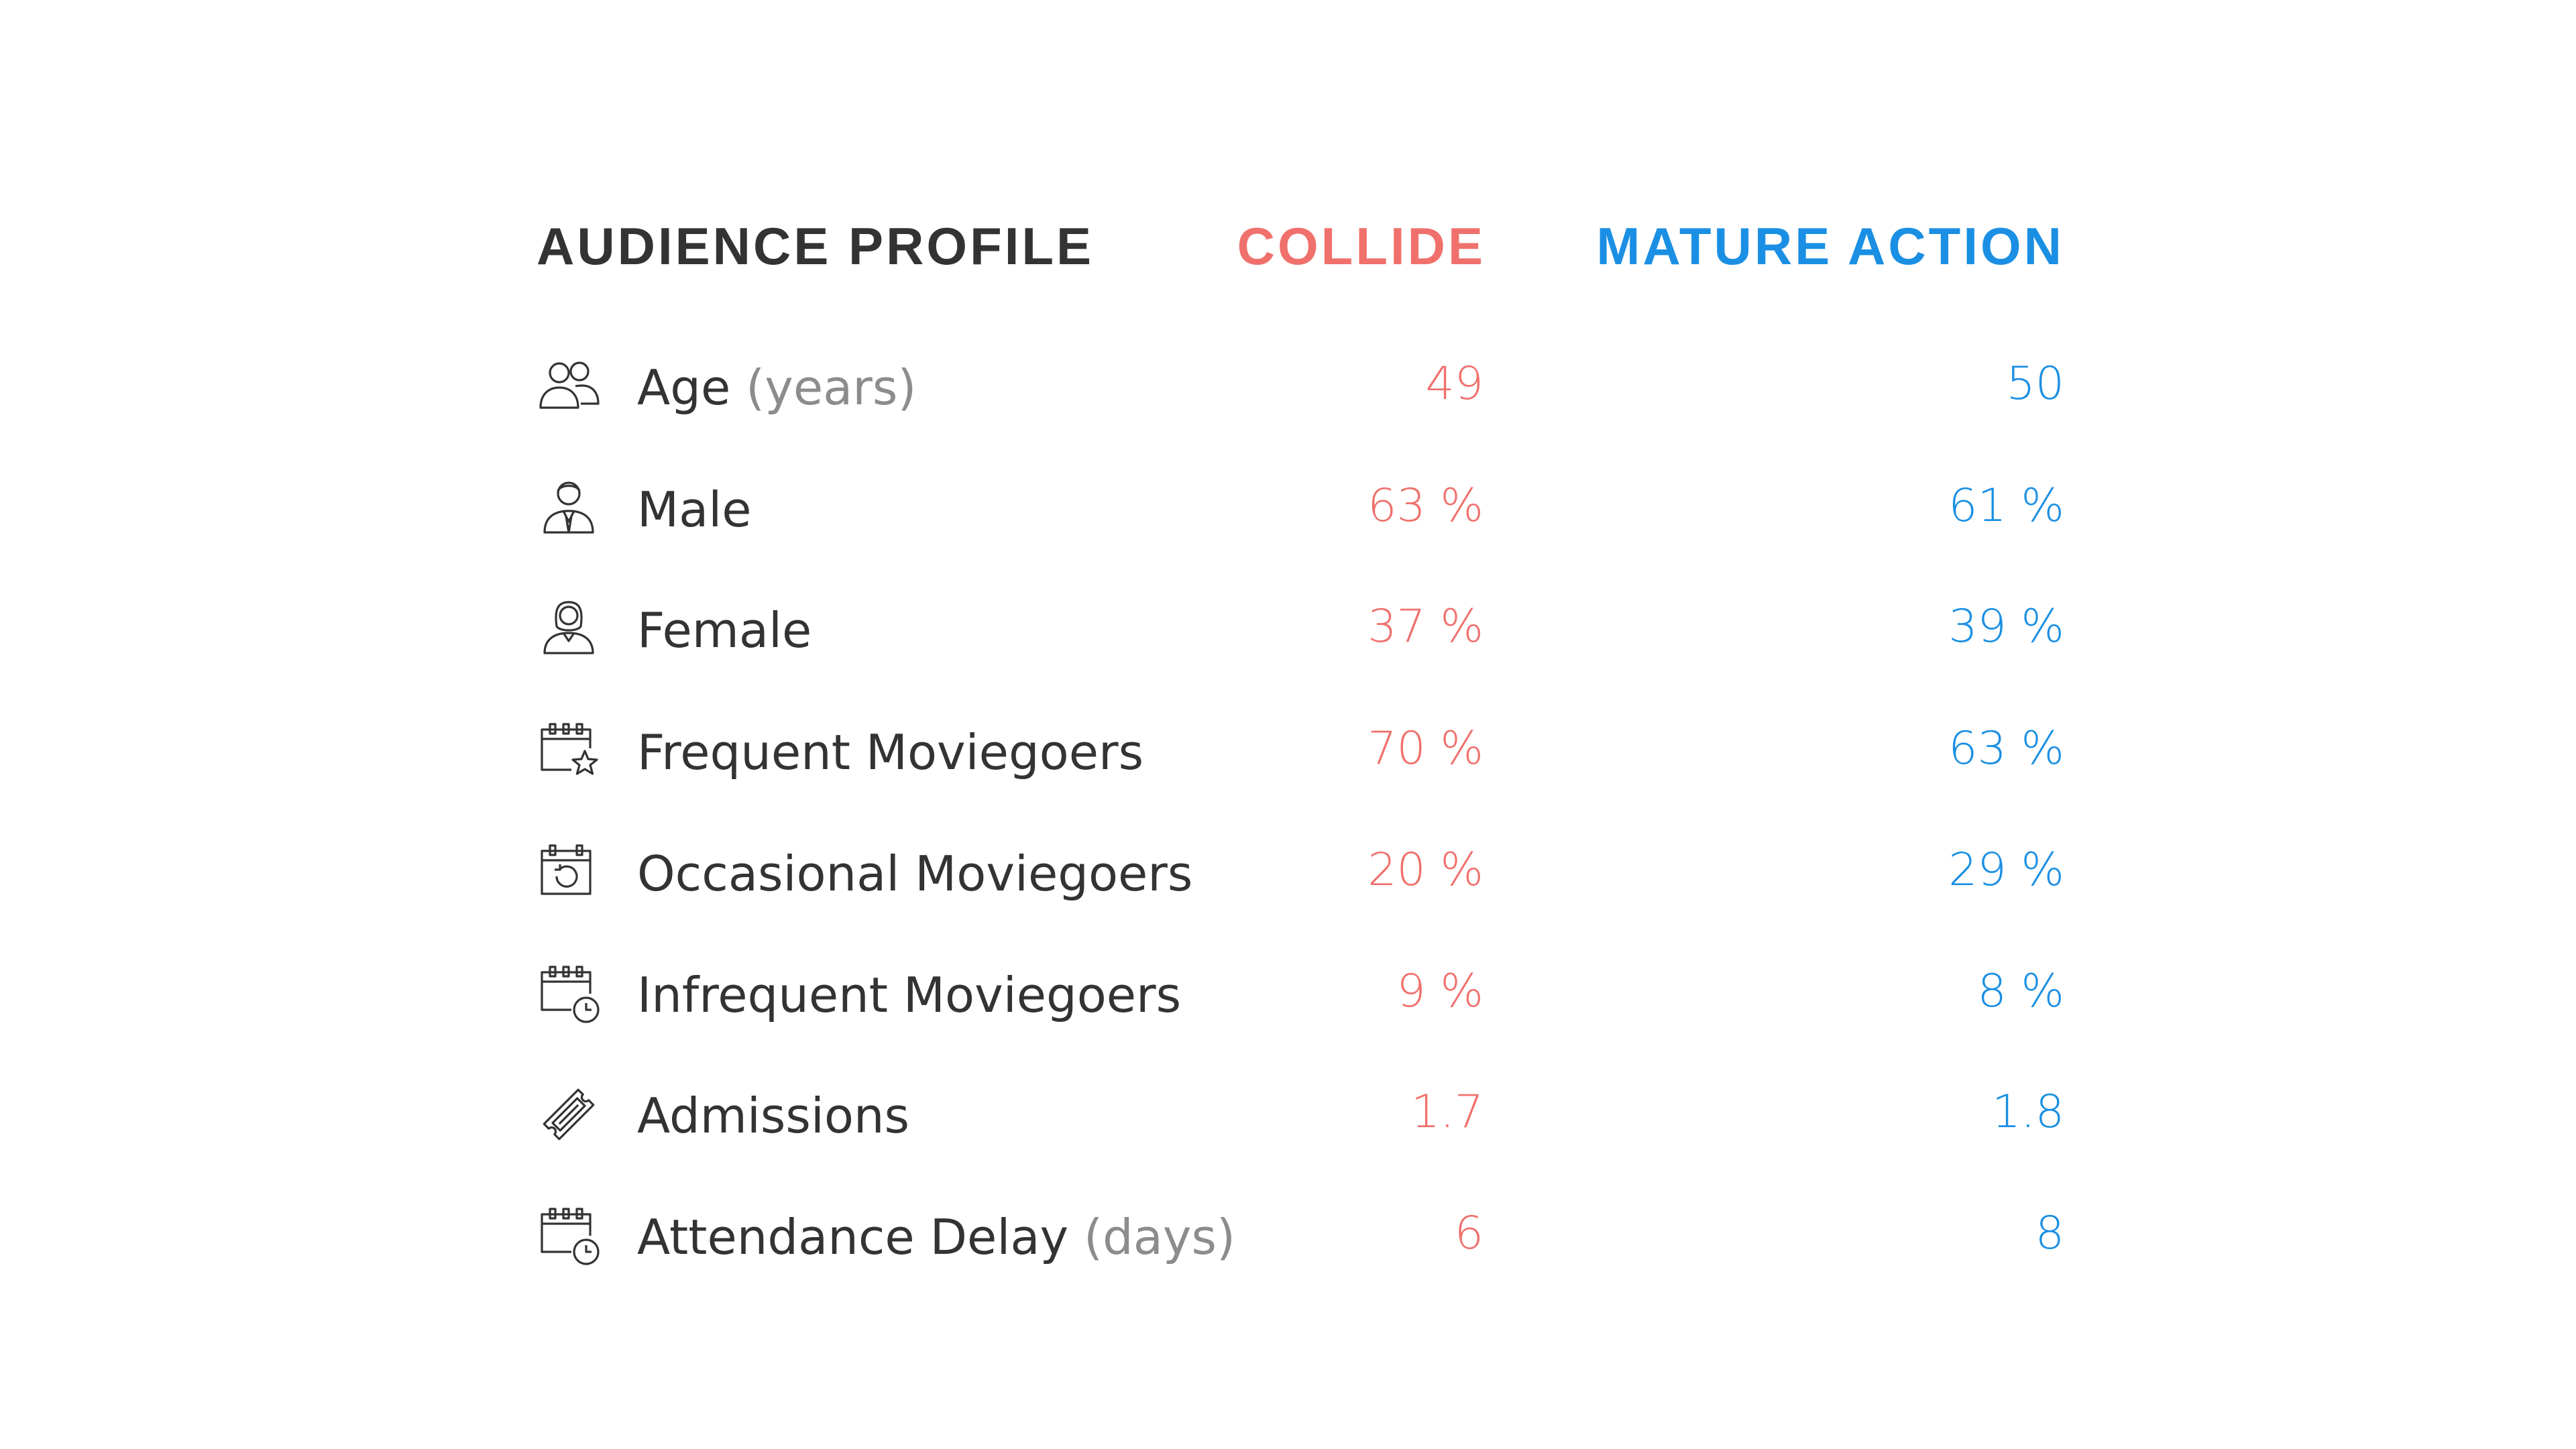  I want to click on male-icon, so click(569, 508).